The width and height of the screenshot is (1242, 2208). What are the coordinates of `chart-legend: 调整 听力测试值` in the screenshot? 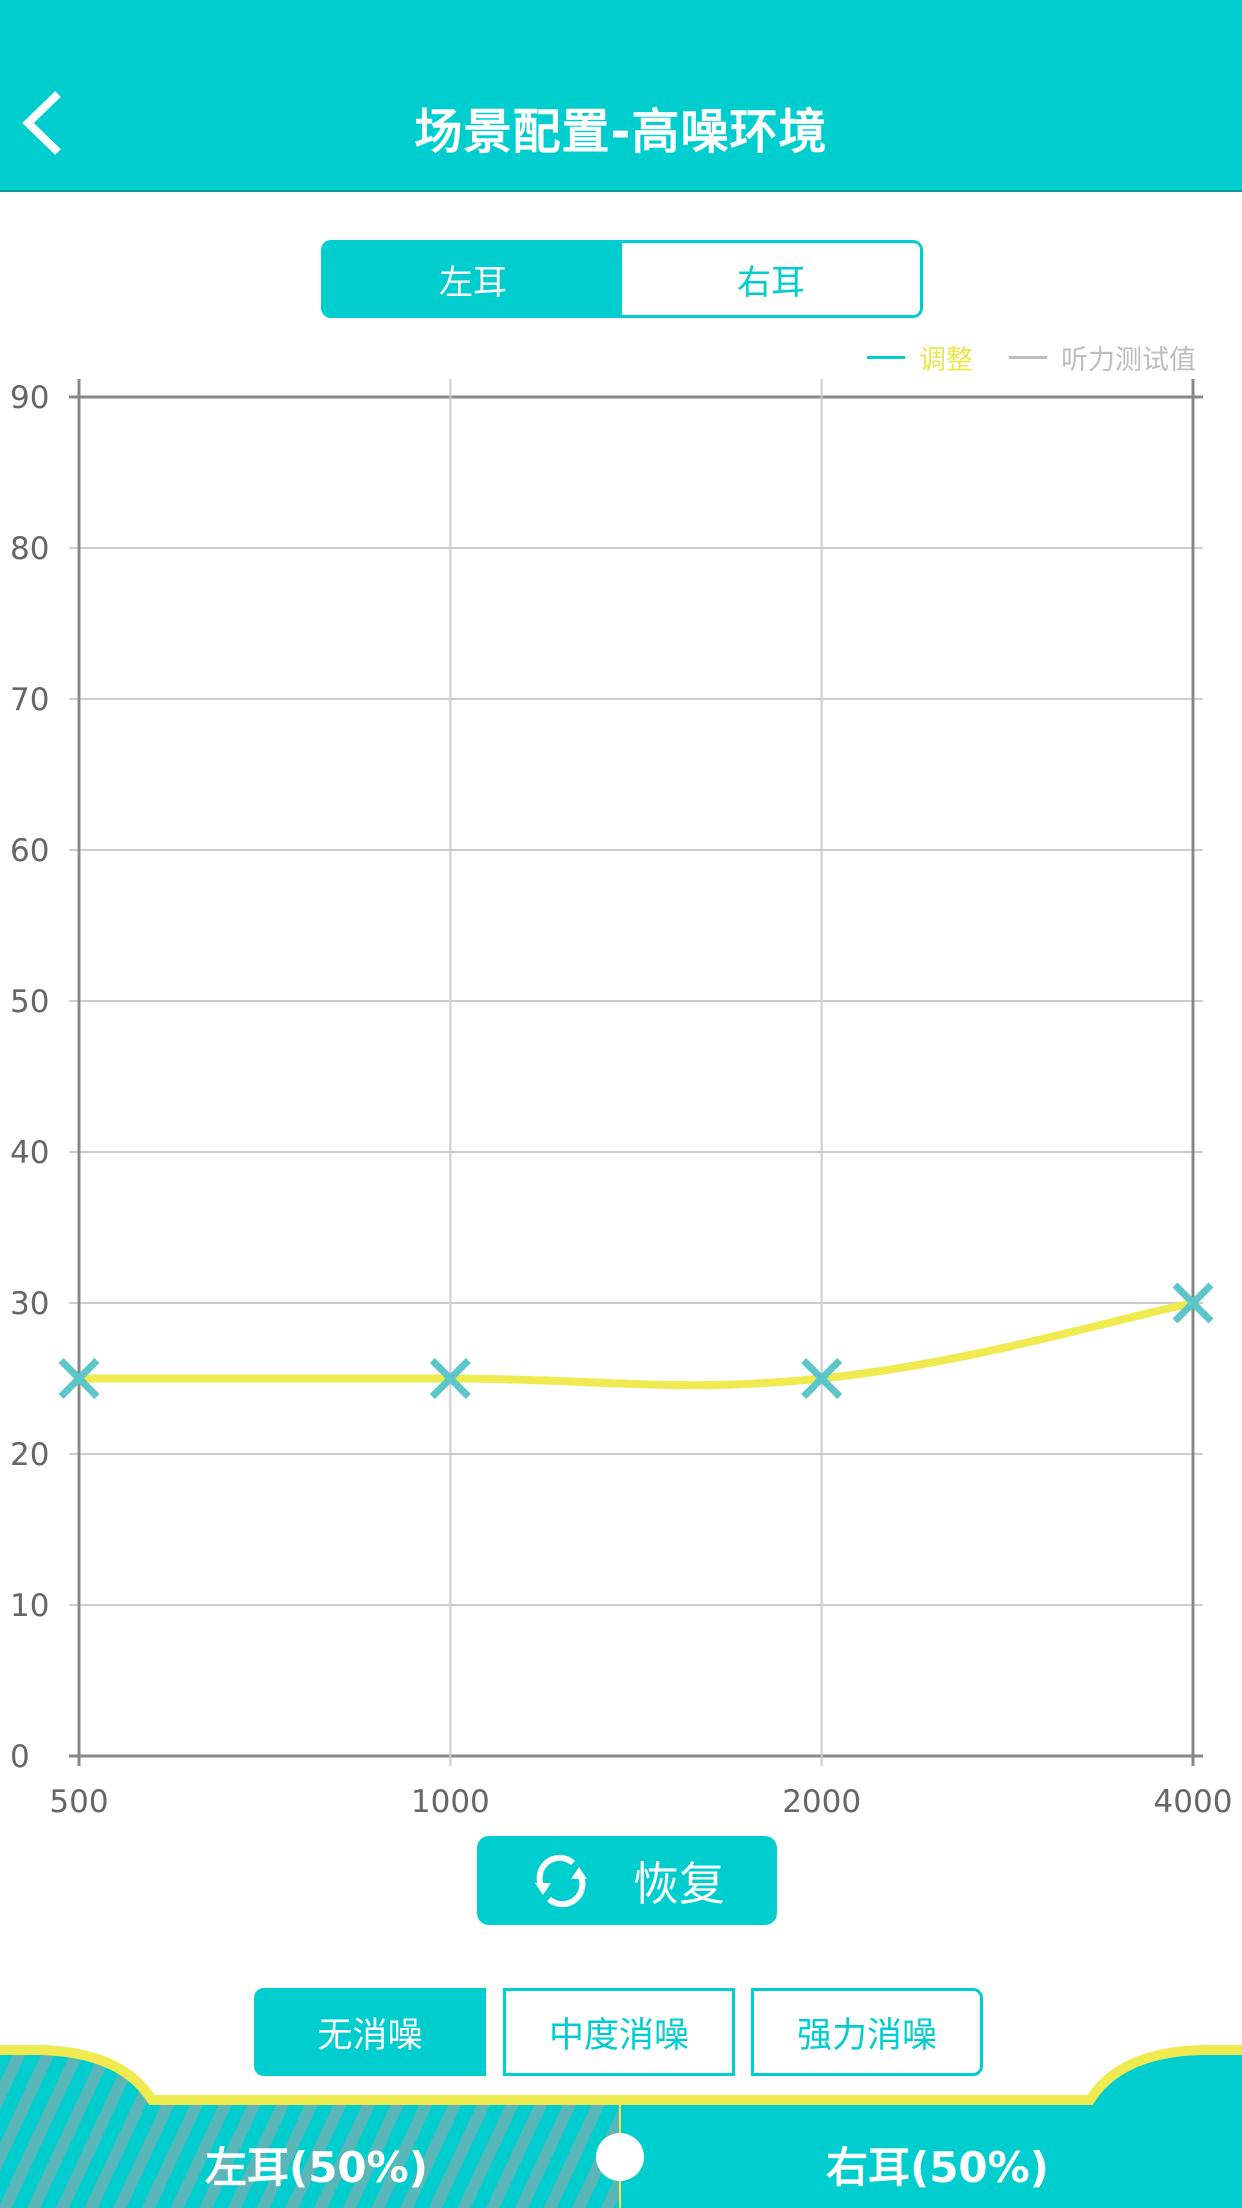 It's located at (1031, 357).